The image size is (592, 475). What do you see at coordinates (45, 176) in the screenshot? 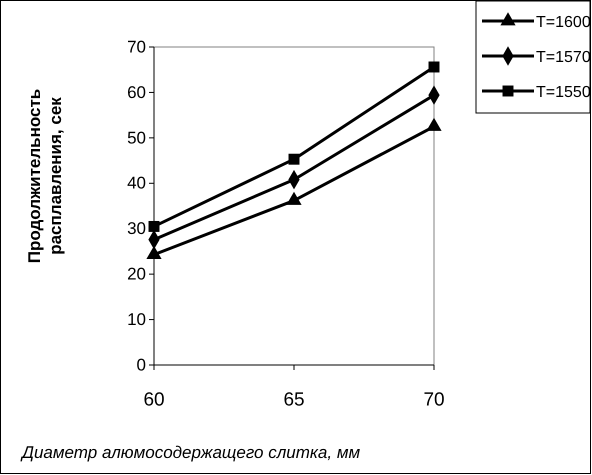
I see `y-axis-title: Продолжительность расплавления, сек` at bounding box center [45, 176].